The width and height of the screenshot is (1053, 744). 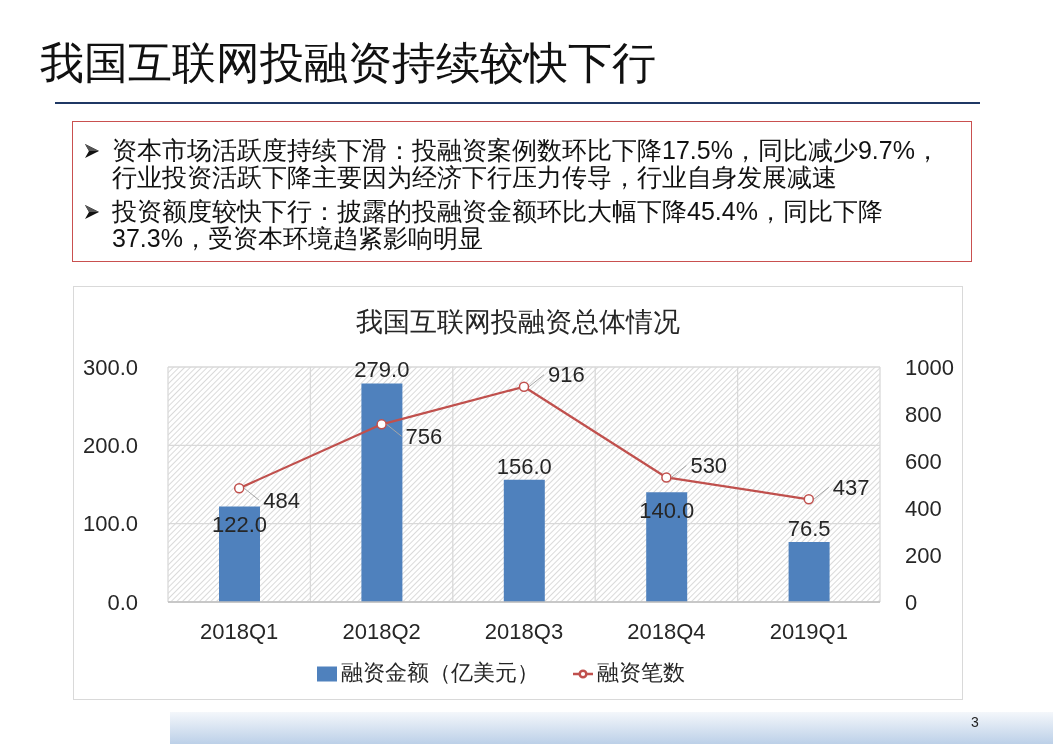 I want to click on data-label: 484, so click(x=281, y=500).